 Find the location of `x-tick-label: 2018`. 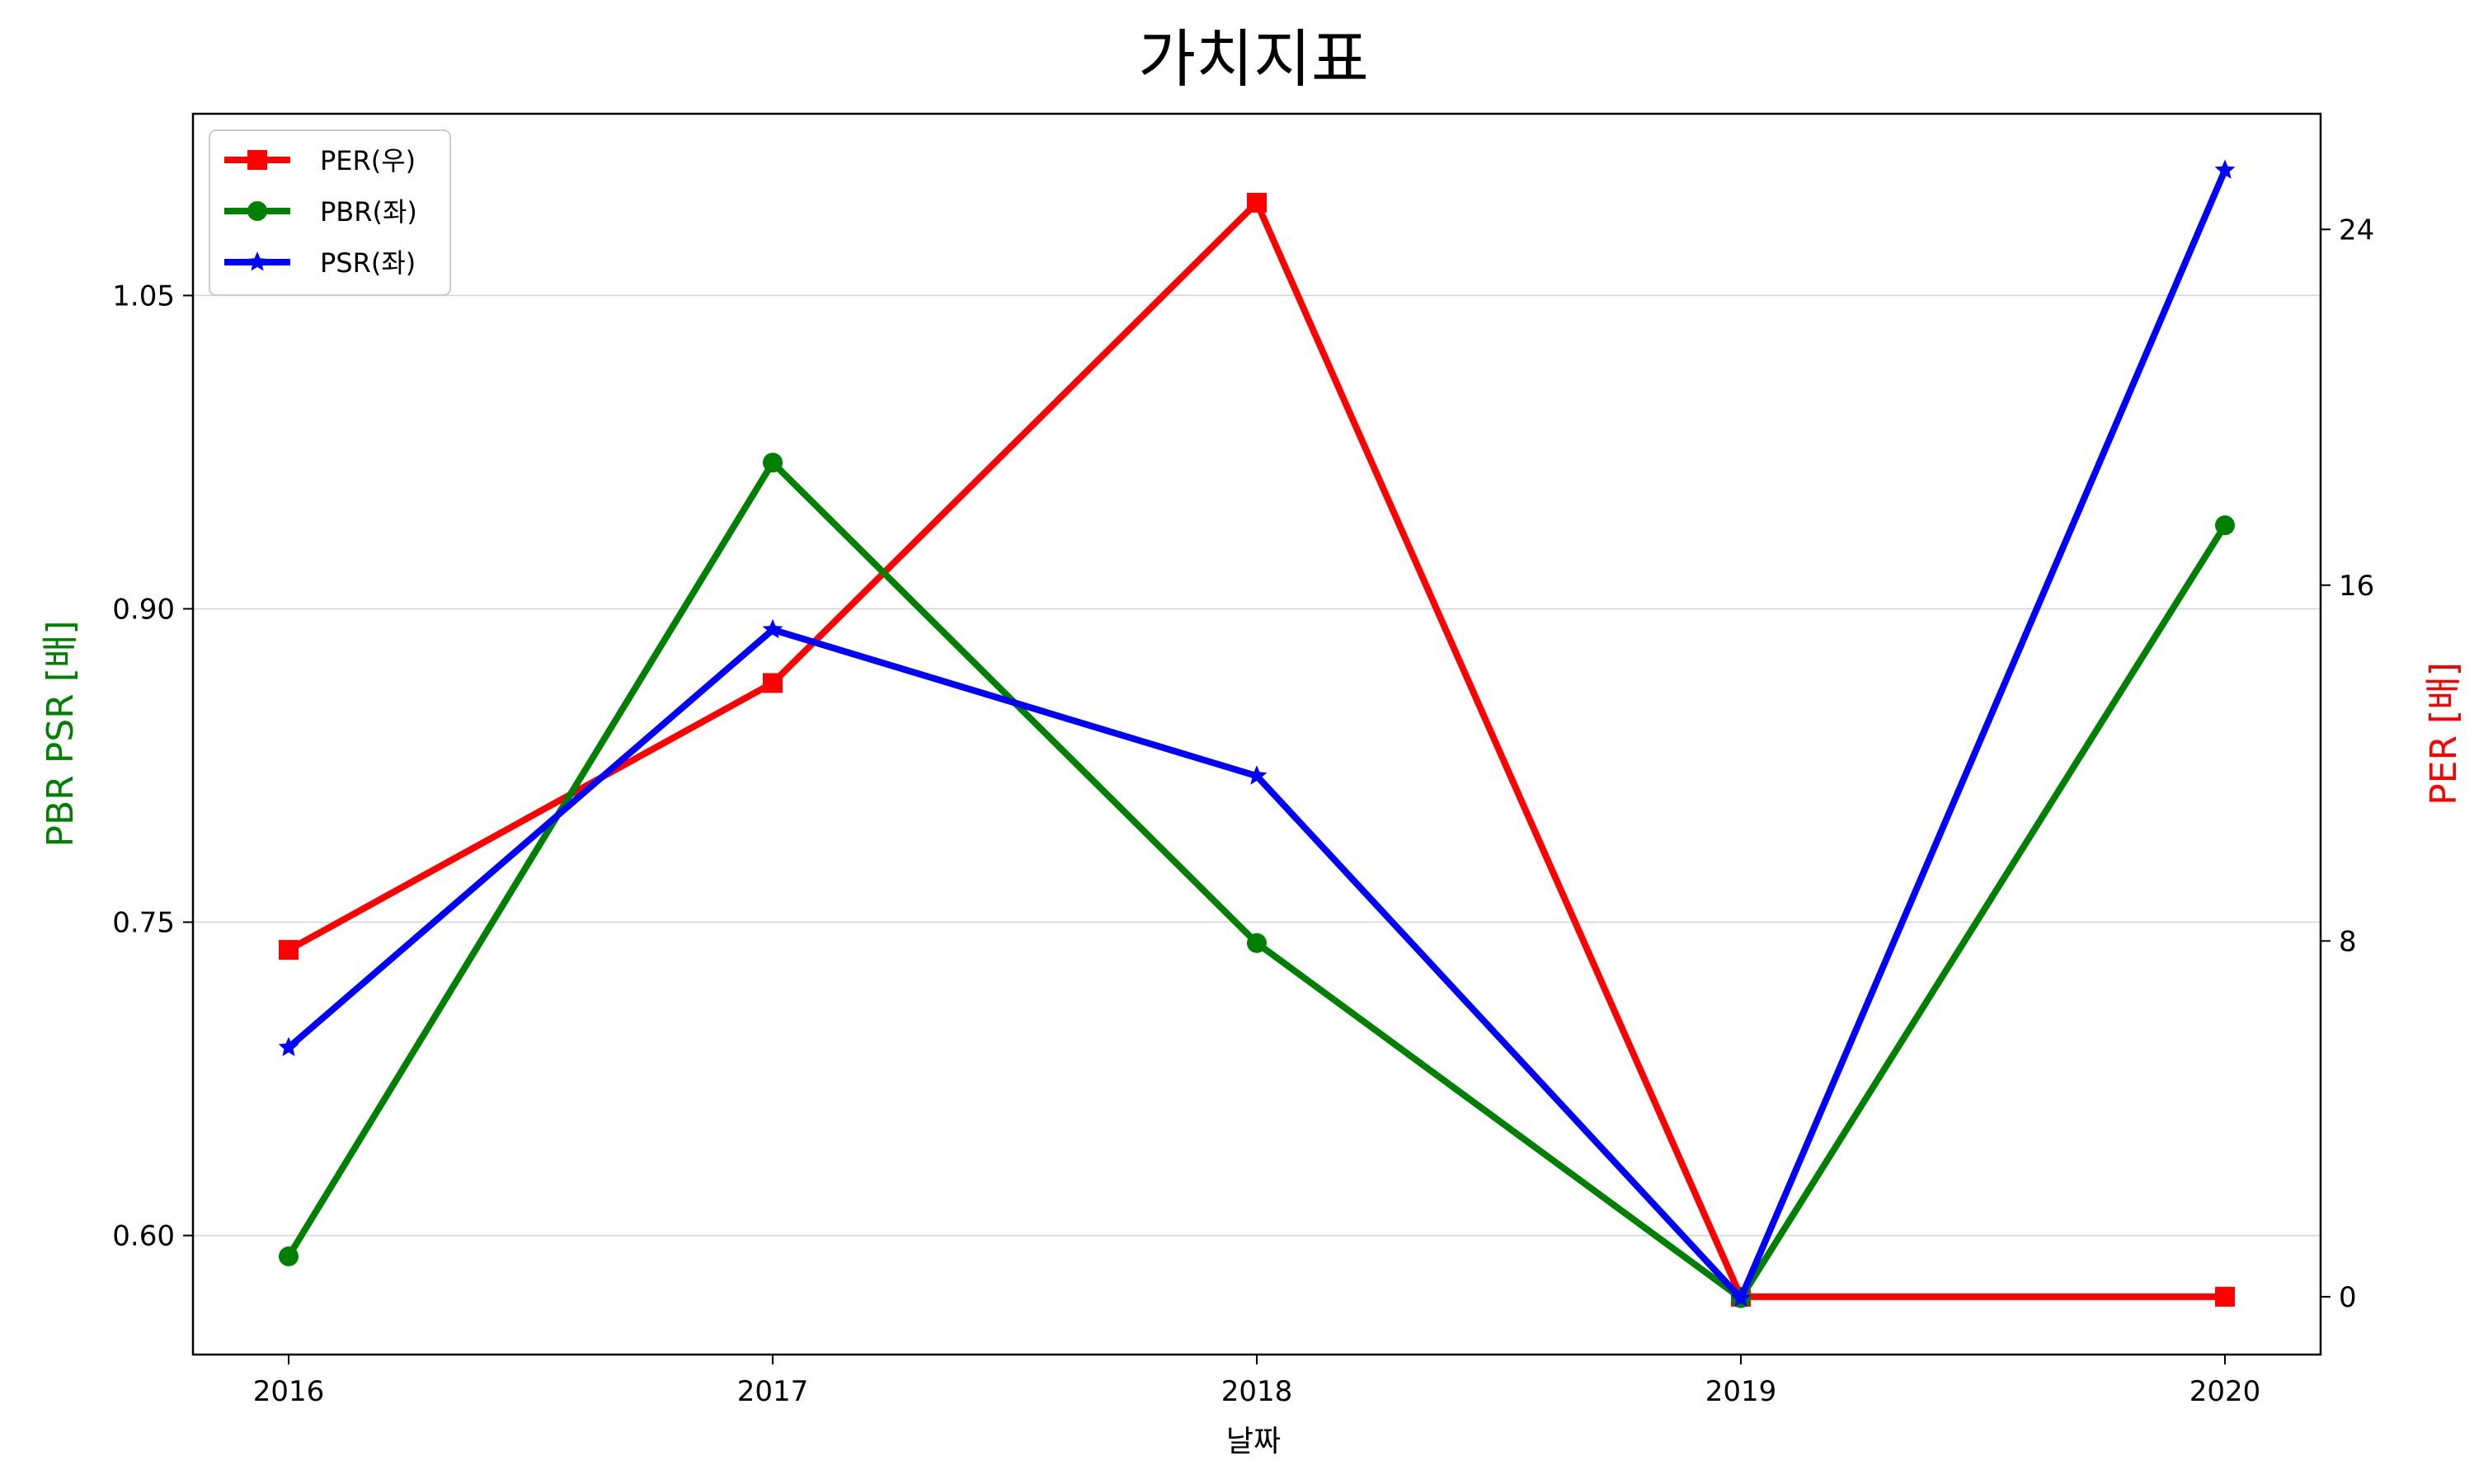

x-tick-label: 2018 is located at coordinates (1257, 1391).